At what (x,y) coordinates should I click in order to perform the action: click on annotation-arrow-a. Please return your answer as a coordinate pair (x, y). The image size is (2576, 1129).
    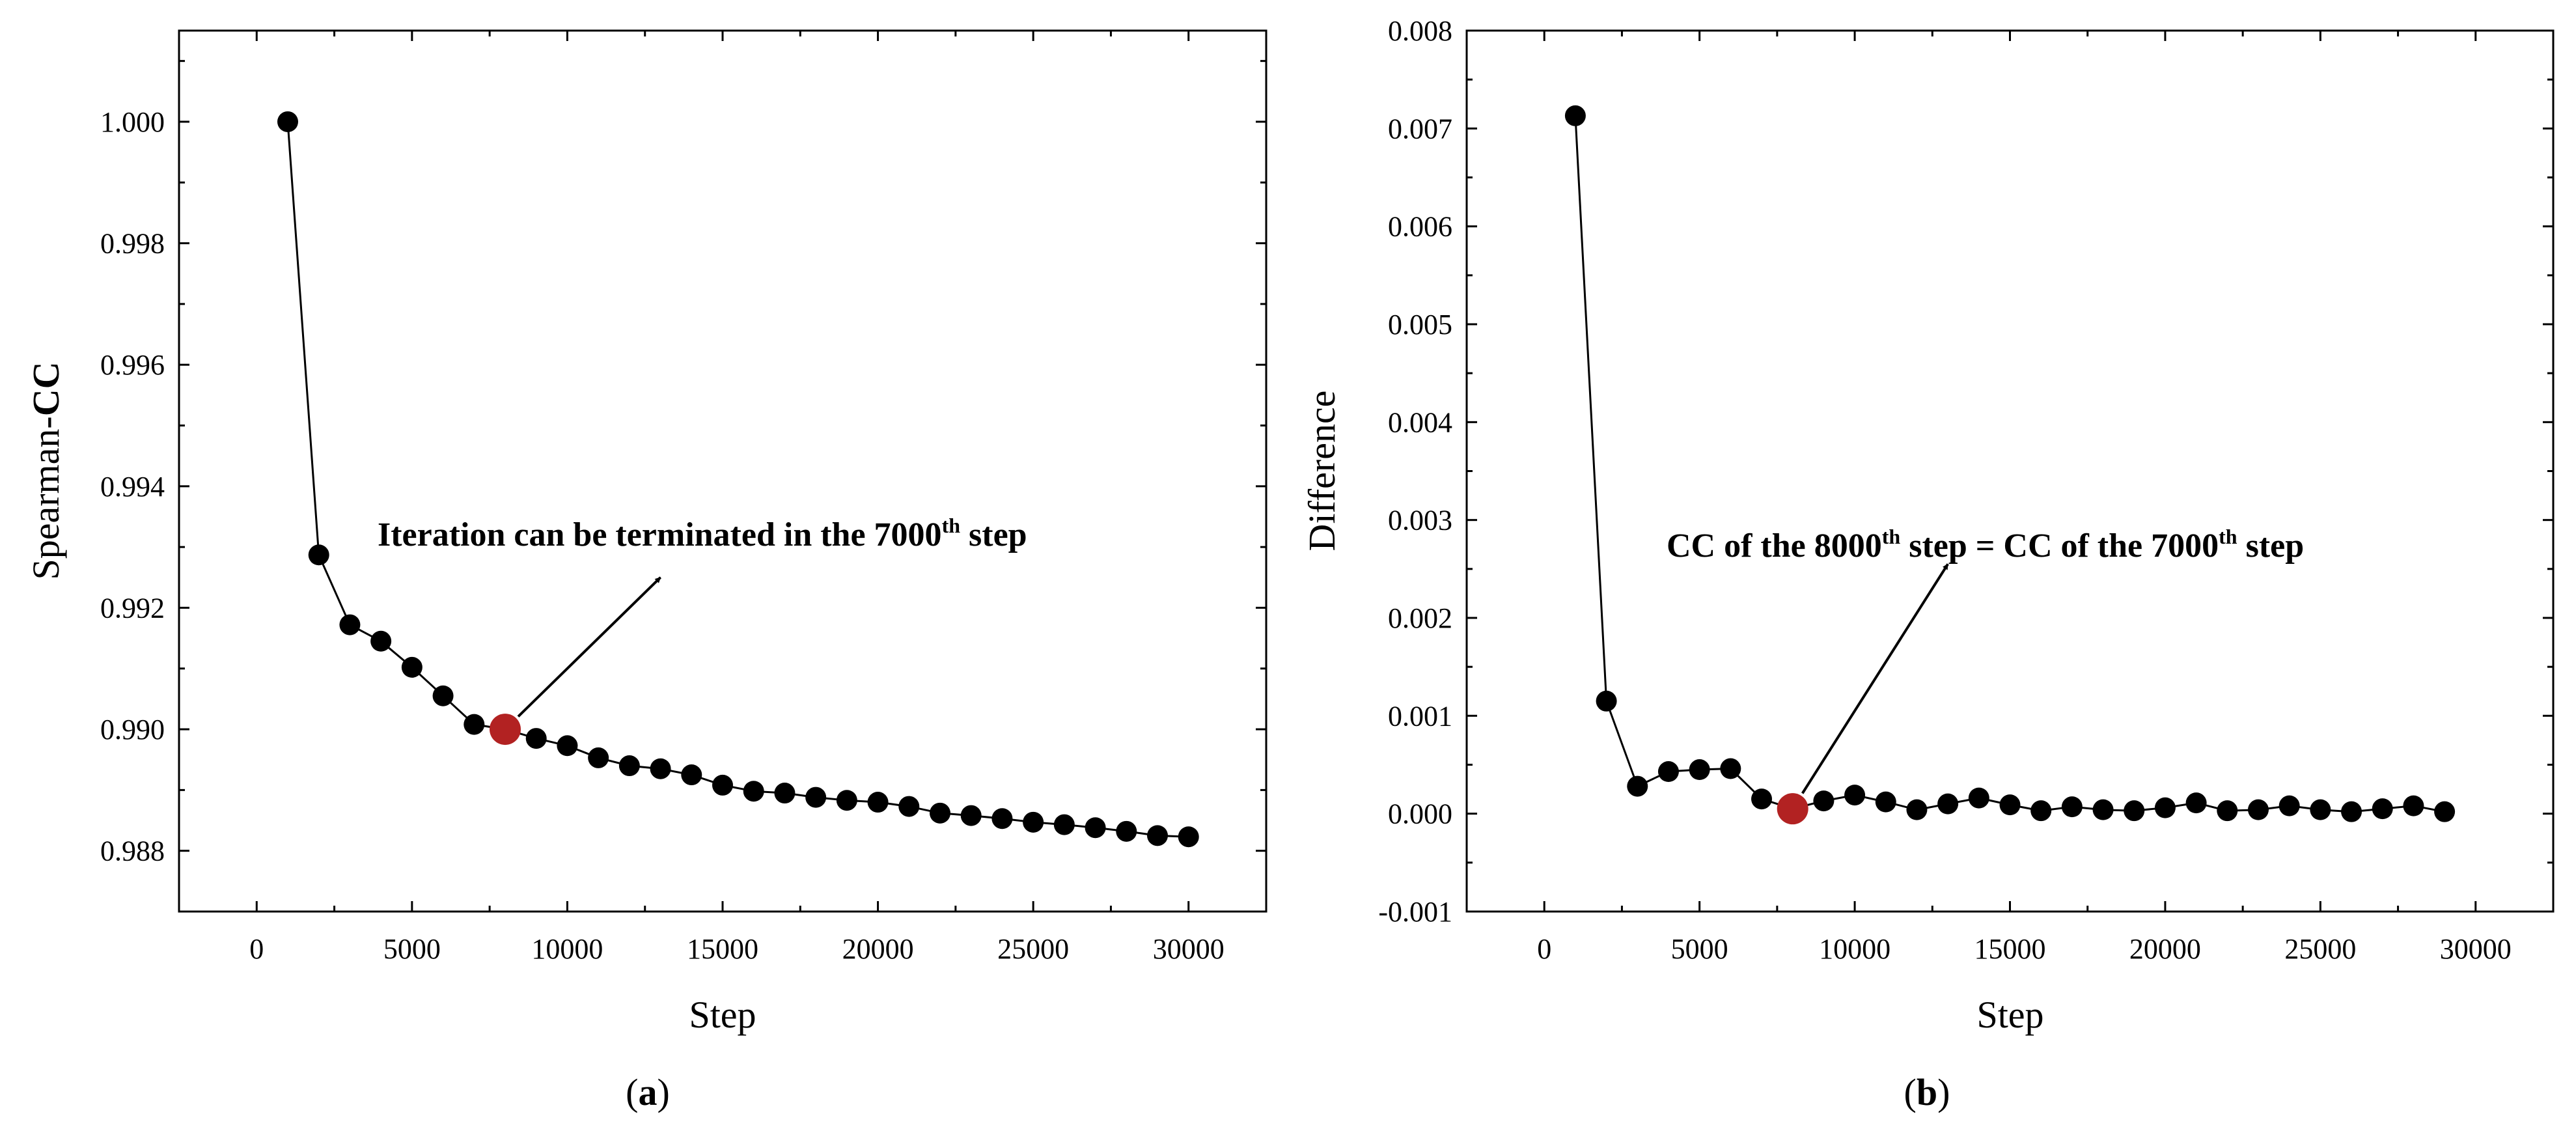
    Looking at the image, I should click on (589, 647).